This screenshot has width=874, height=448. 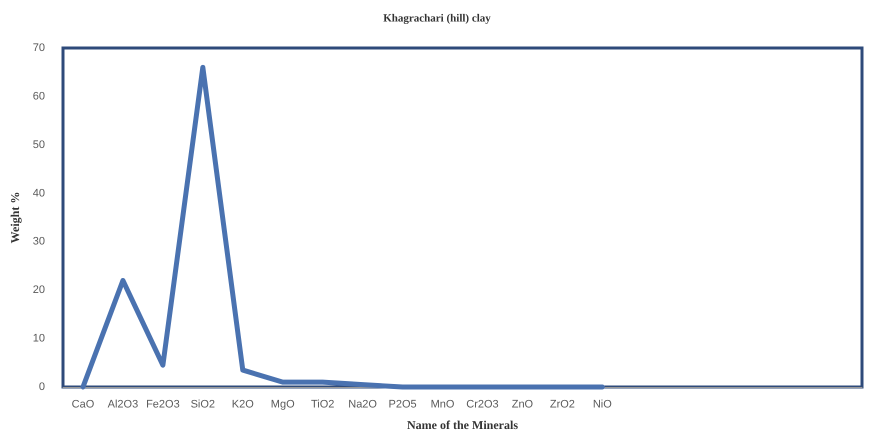 What do you see at coordinates (38, 144) in the screenshot?
I see `y-tick-label: 50` at bounding box center [38, 144].